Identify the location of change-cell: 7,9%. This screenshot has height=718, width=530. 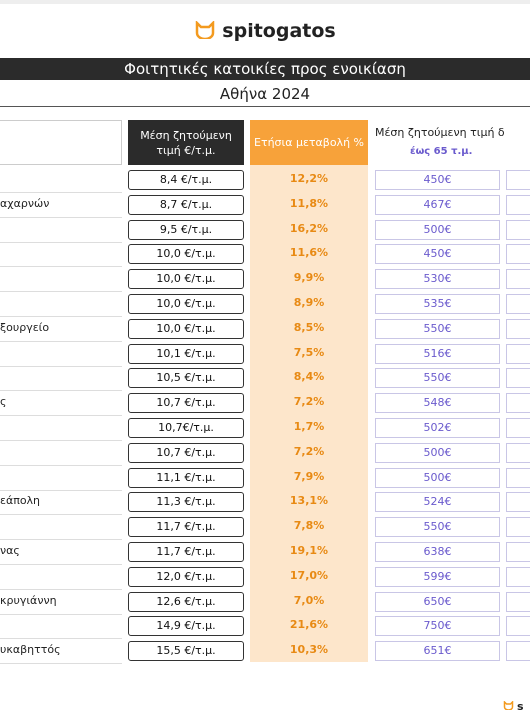
(309, 476).